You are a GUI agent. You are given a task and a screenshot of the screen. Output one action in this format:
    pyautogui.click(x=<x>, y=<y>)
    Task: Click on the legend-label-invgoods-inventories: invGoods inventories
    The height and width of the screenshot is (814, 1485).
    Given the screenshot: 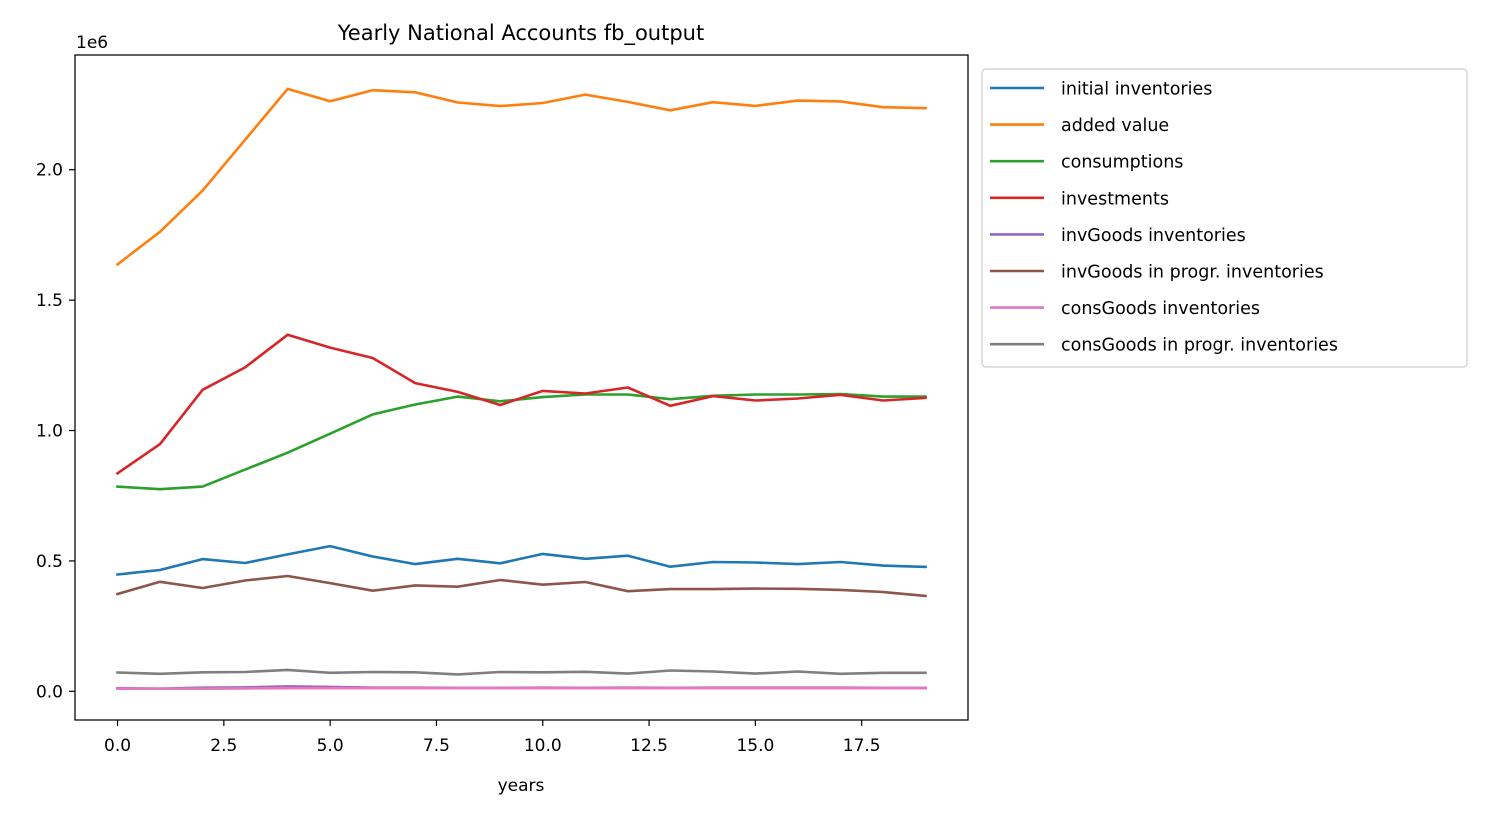 What is the action you would take?
    pyautogui.click(x=1153, y=236)
    